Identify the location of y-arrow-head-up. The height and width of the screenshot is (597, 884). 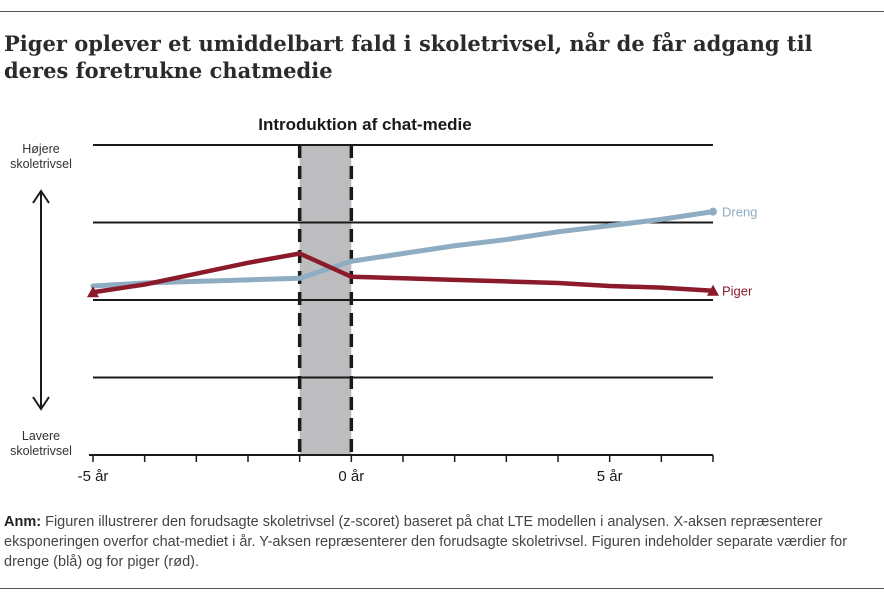
(41, 196).